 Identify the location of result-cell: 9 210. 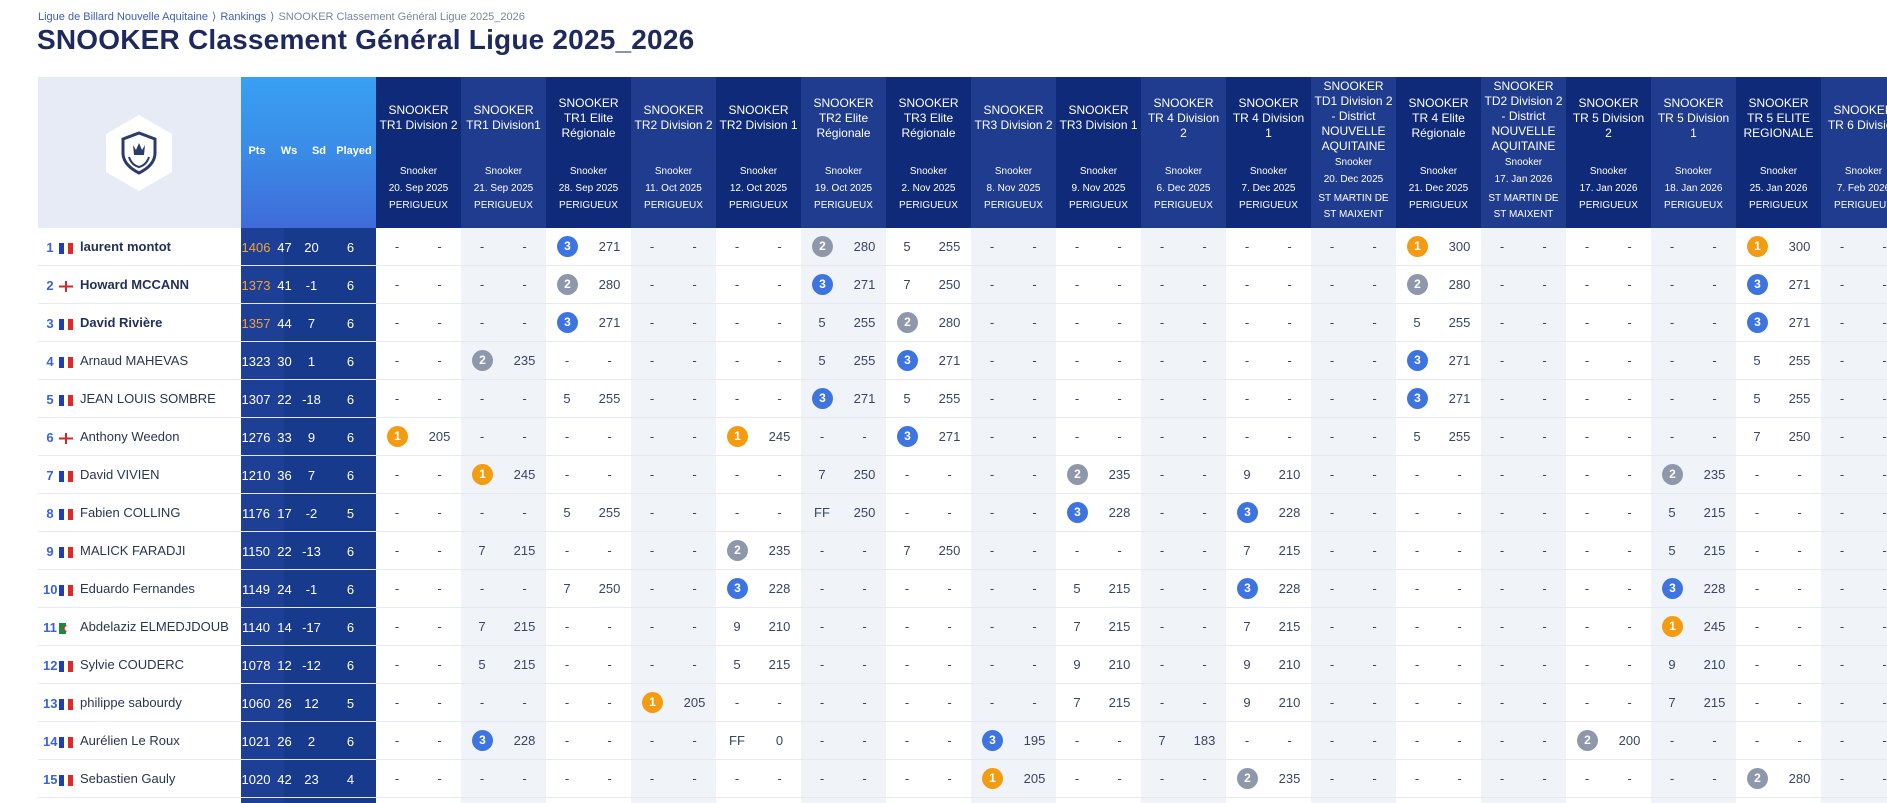
(1693, 665).